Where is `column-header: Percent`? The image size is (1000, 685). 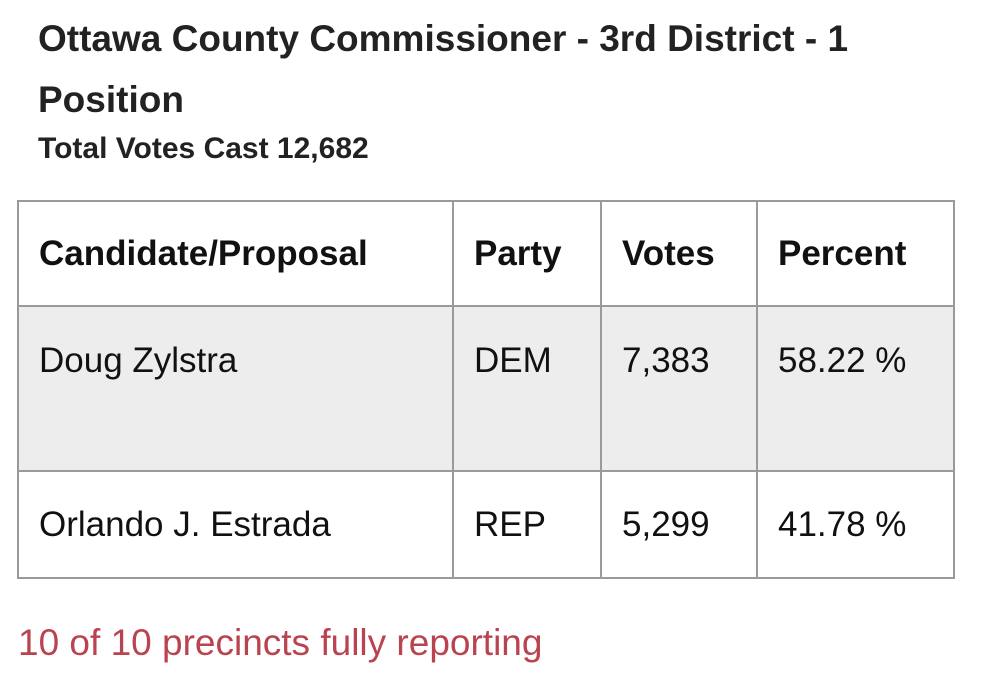
column-header: Percent is located at coordinates (855, 253).